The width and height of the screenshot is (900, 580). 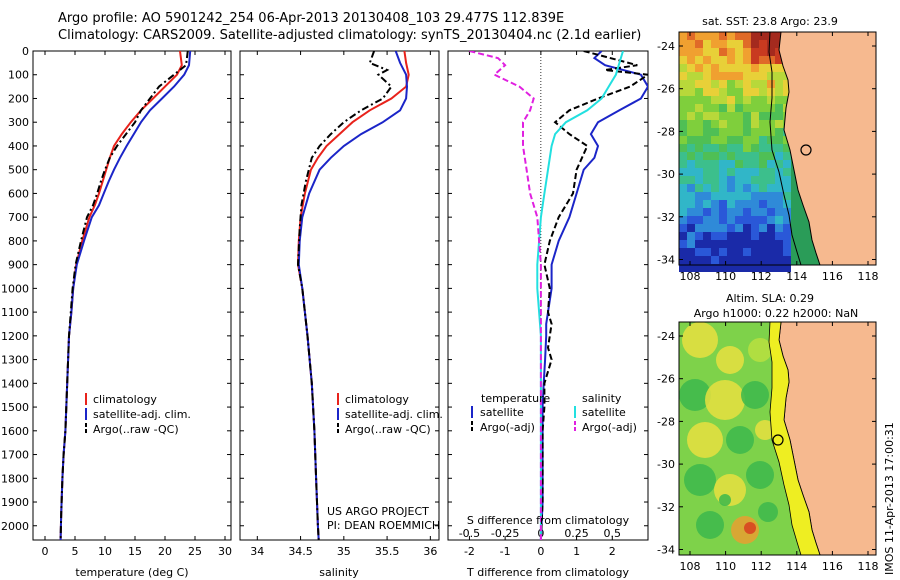 What do you see at coordinates (666, 46) in the screenshot?
I see `lat-tick-label: -24` at bounding box center [666, 46].